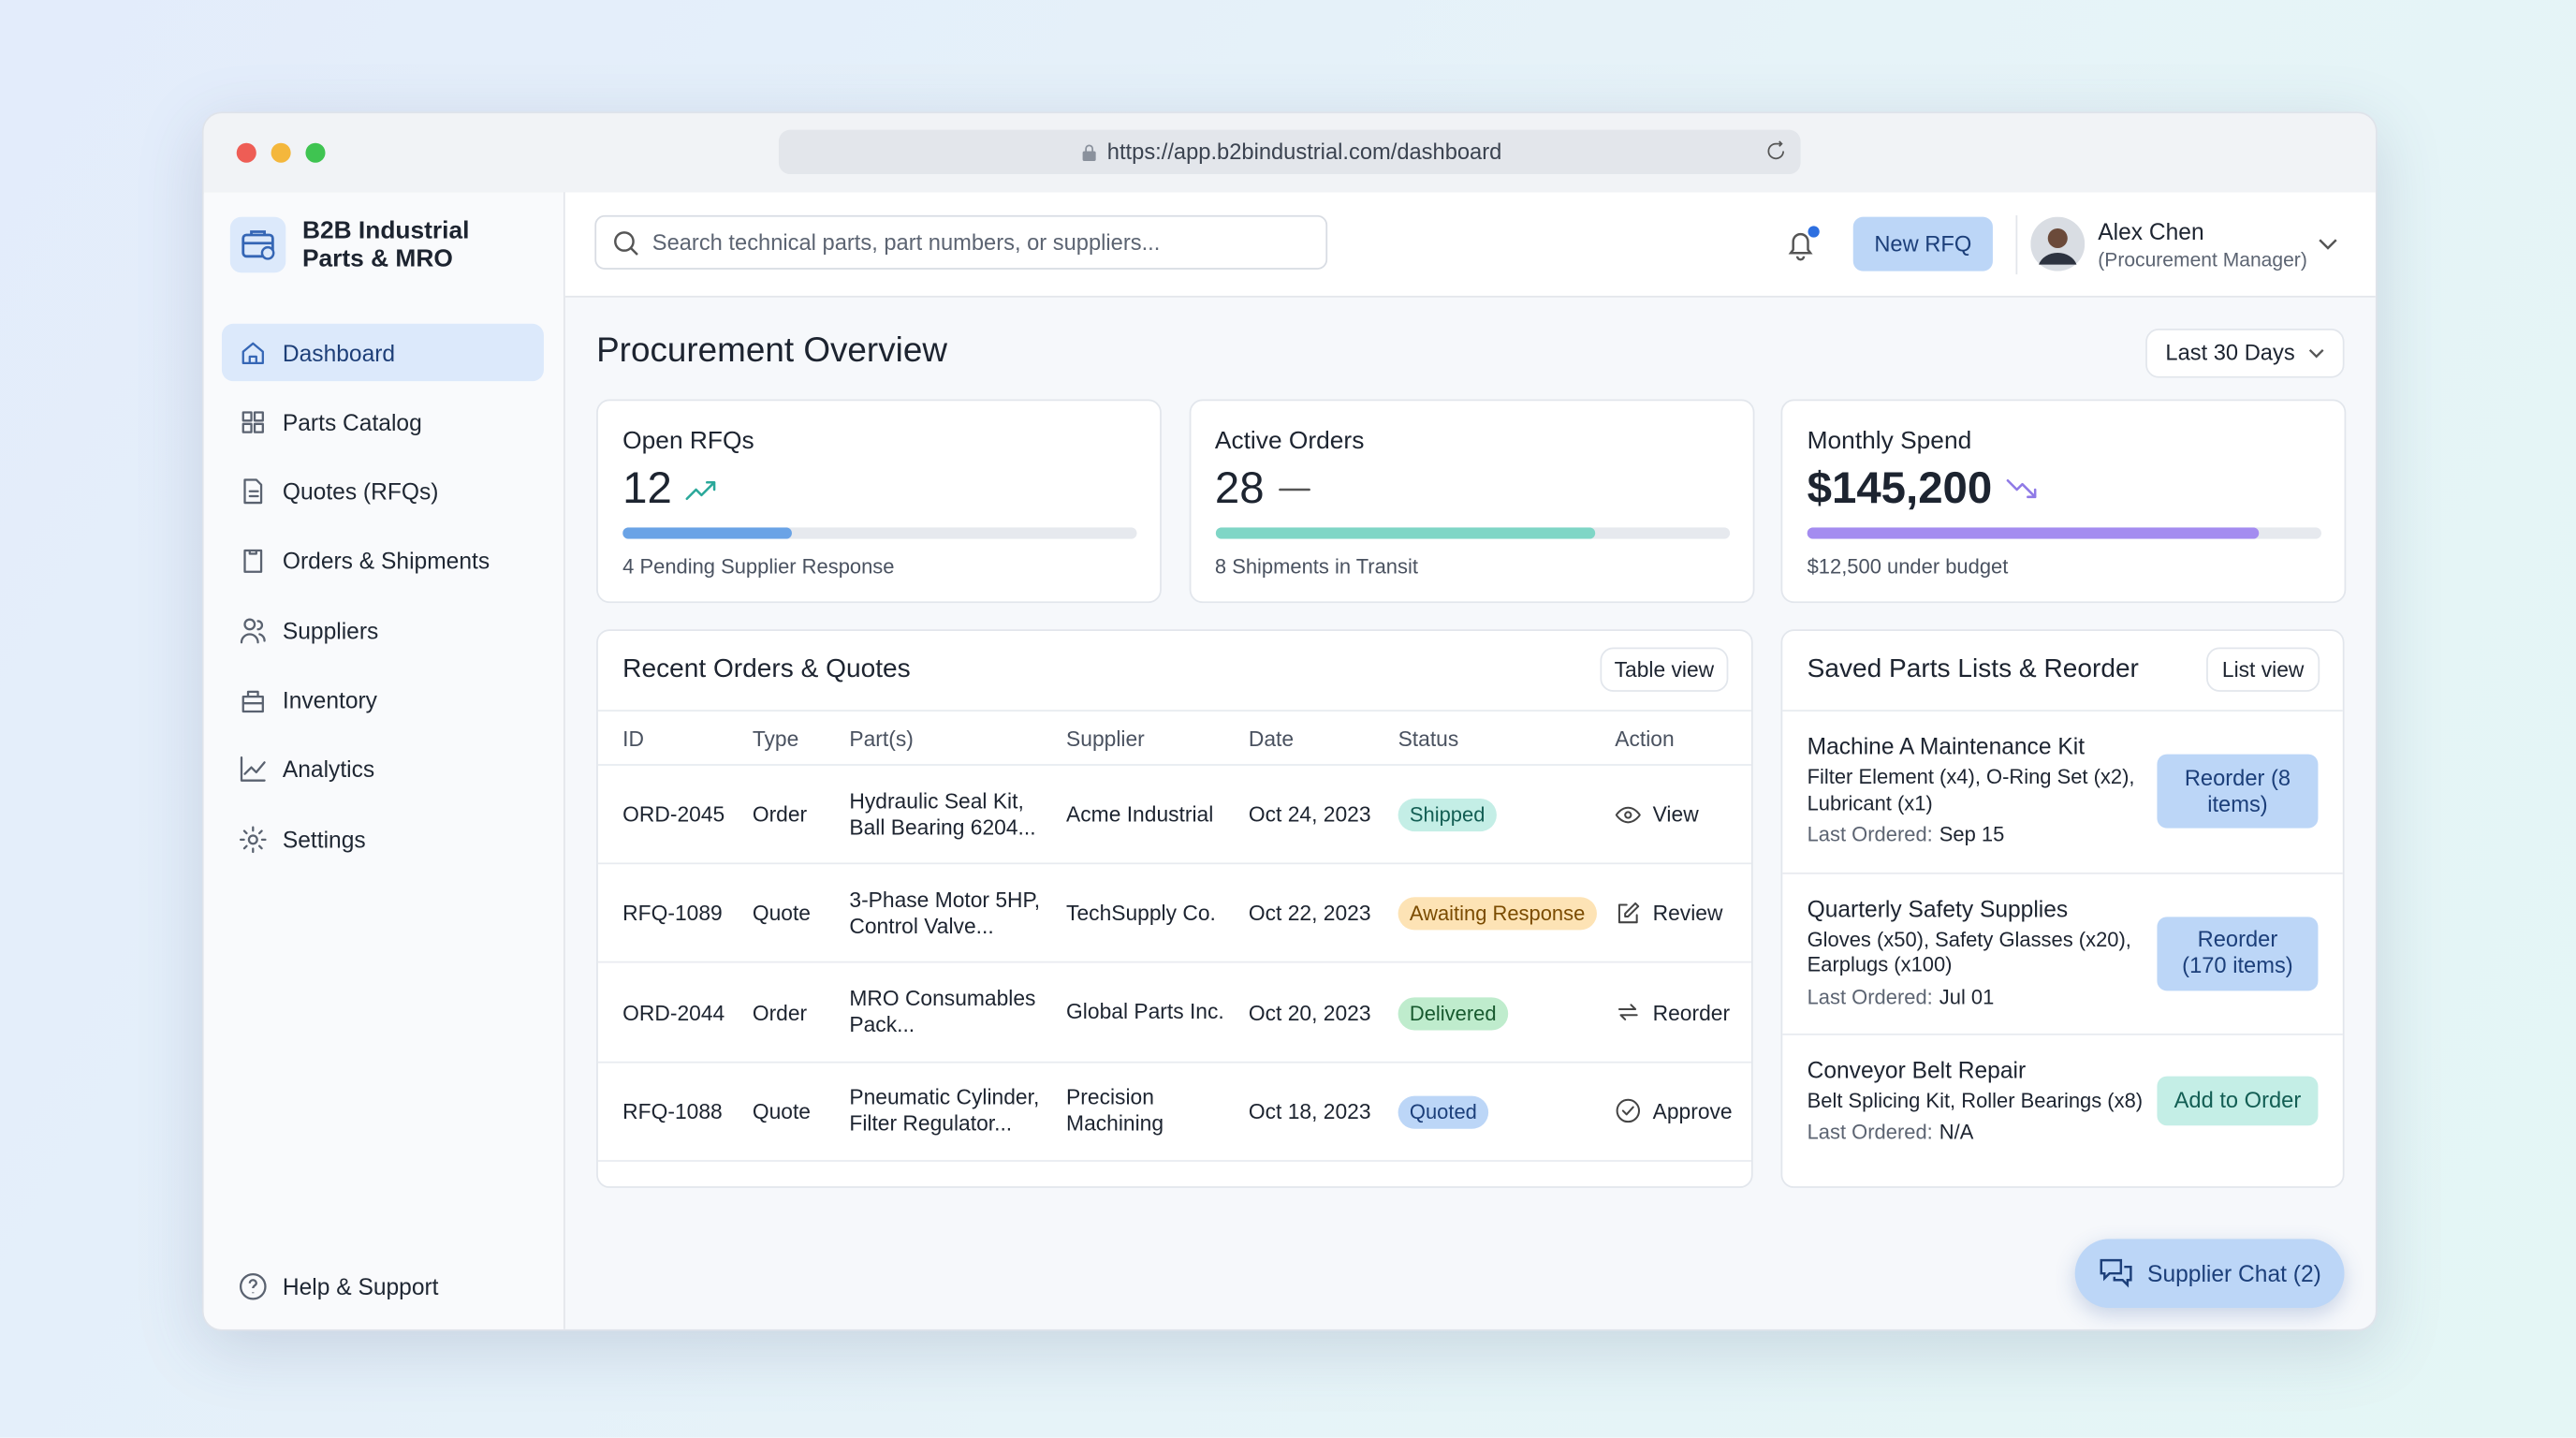 Image resolution: width=2576 pixels, height=1438 pixels. What do you see at coordinates (2238, 953) in the screenshot?
I see `reorder-button: Reorder (170 items)` at bounding box center [2238, 953].